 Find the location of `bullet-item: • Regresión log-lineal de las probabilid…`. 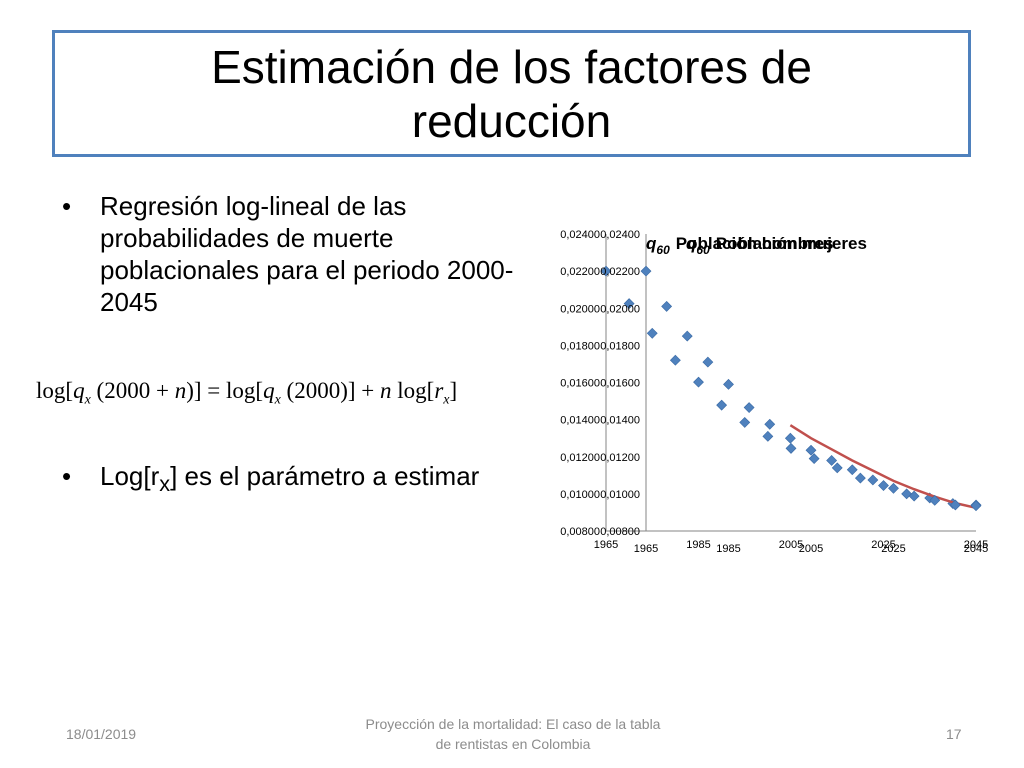

bullet-item: • Regresión log-lineal de las probabilid… is located at coordinates (292, 254).